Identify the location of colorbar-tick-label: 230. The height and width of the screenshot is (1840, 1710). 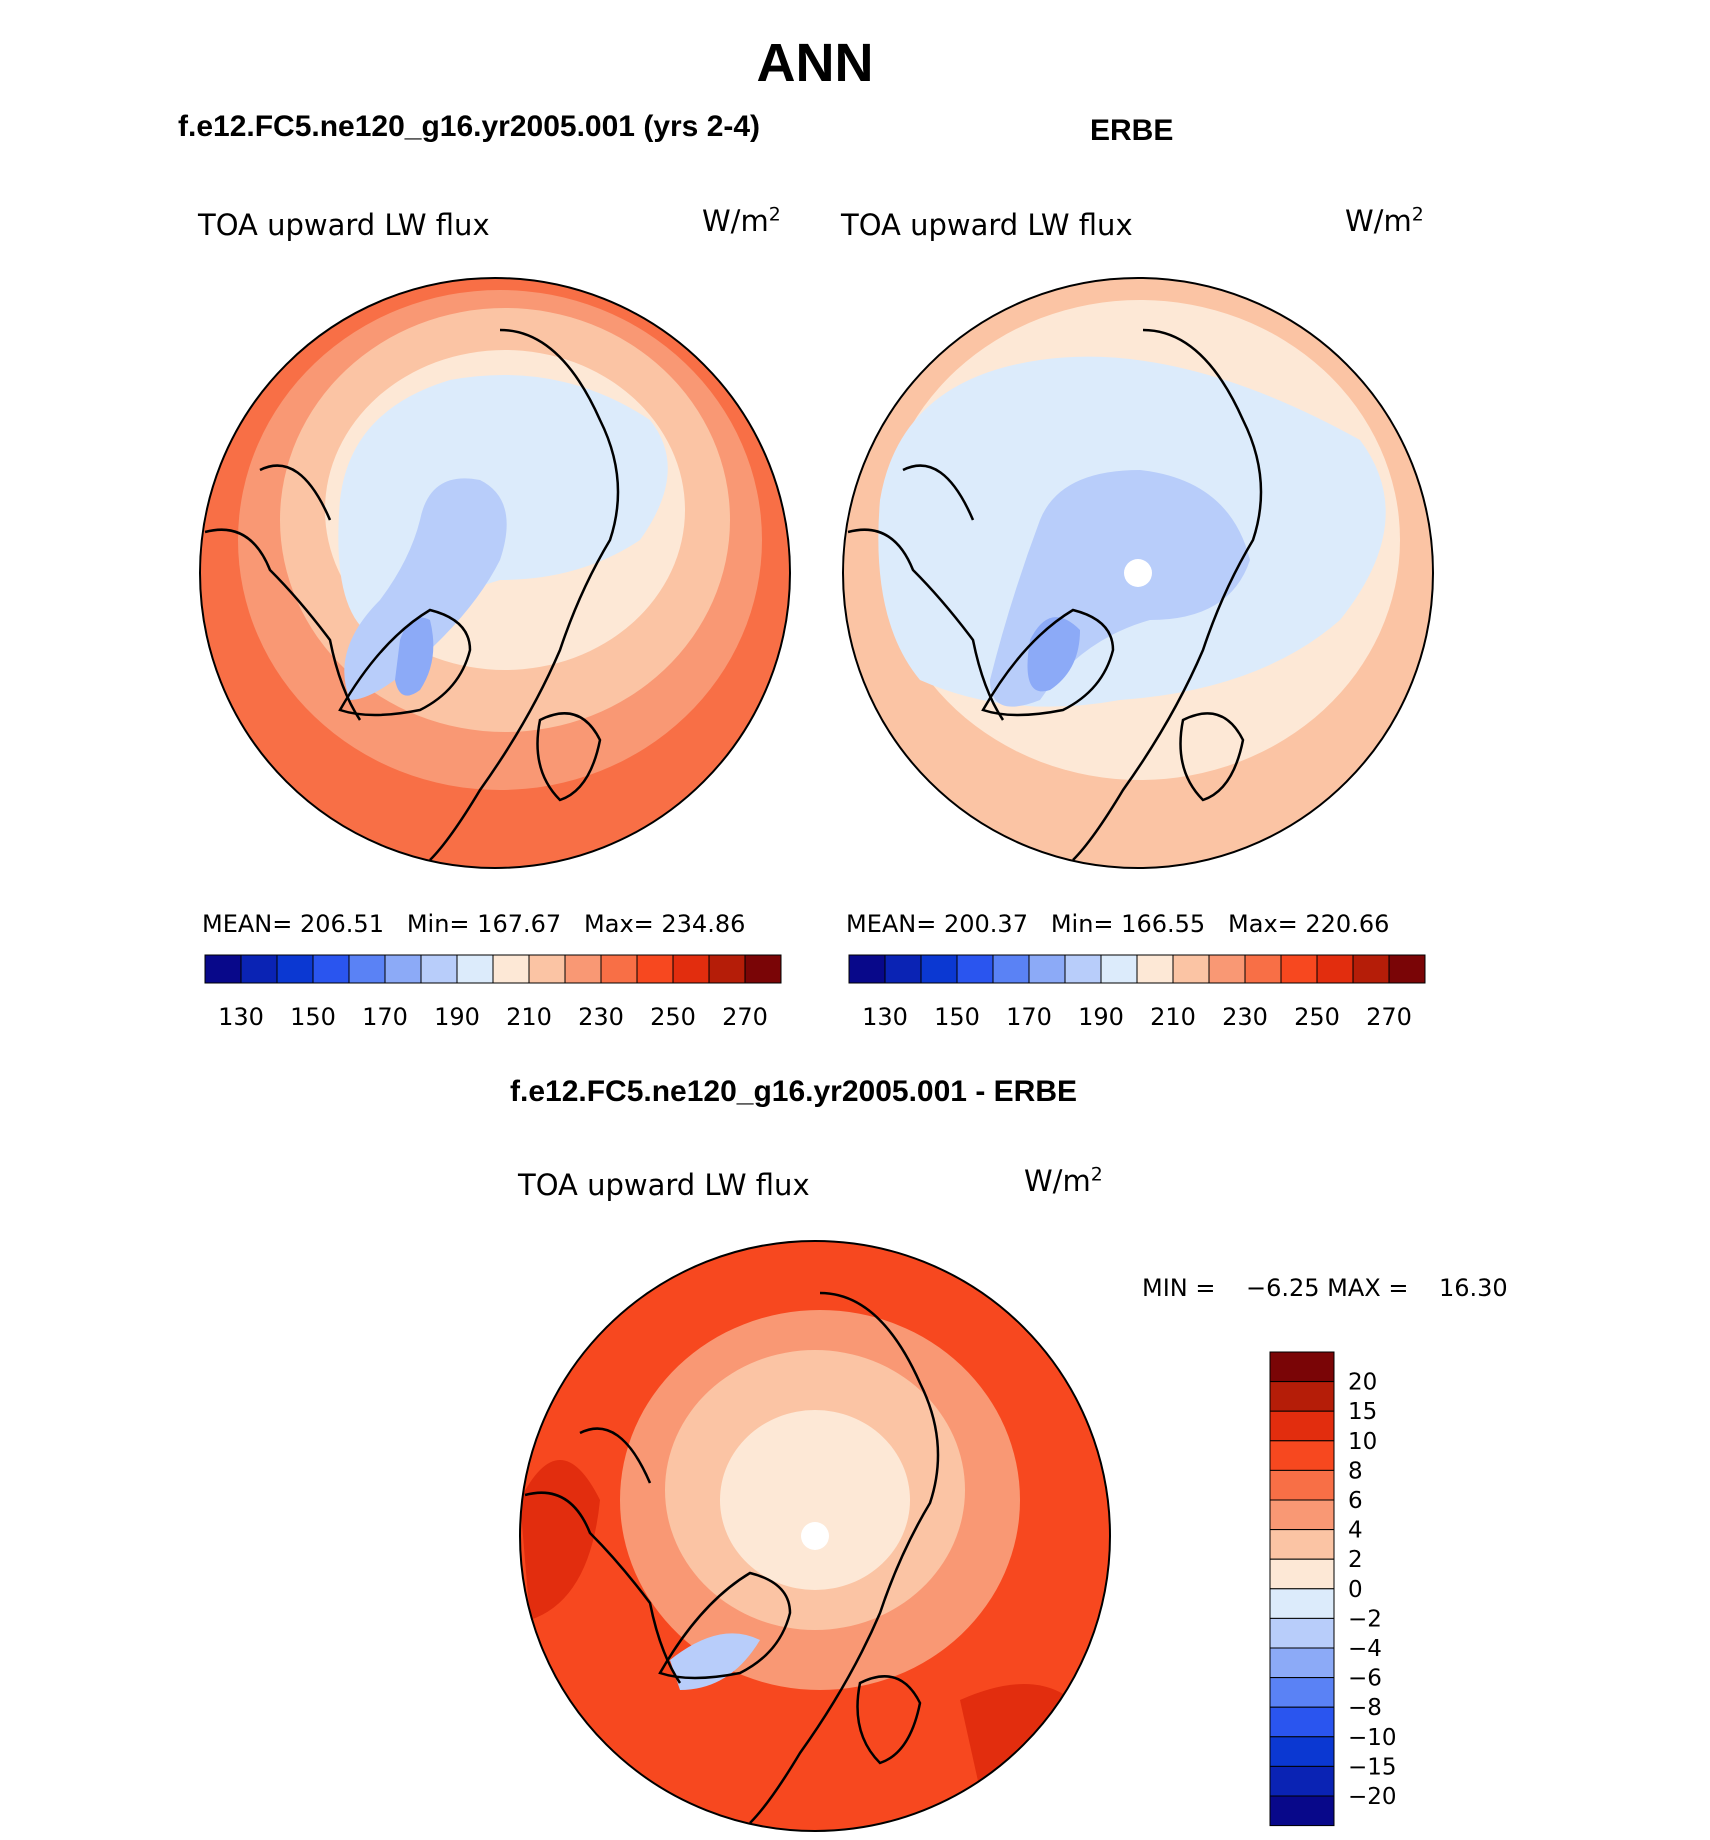
(601, 1017).